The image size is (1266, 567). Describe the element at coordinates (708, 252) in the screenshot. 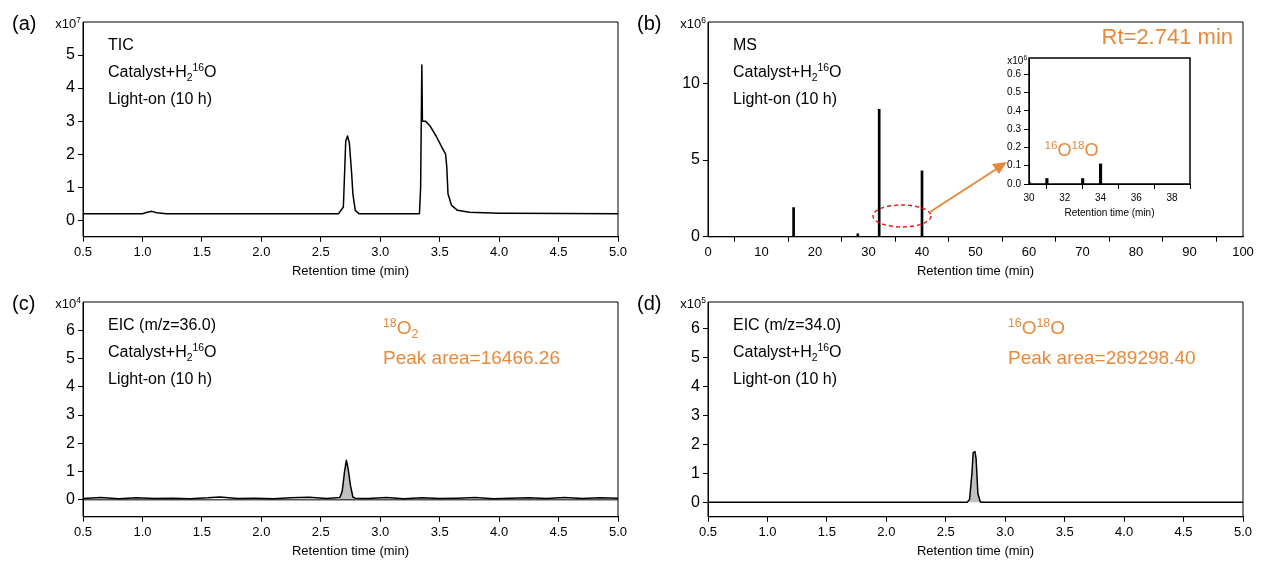

I see `x-tick-label: 0` at that location.